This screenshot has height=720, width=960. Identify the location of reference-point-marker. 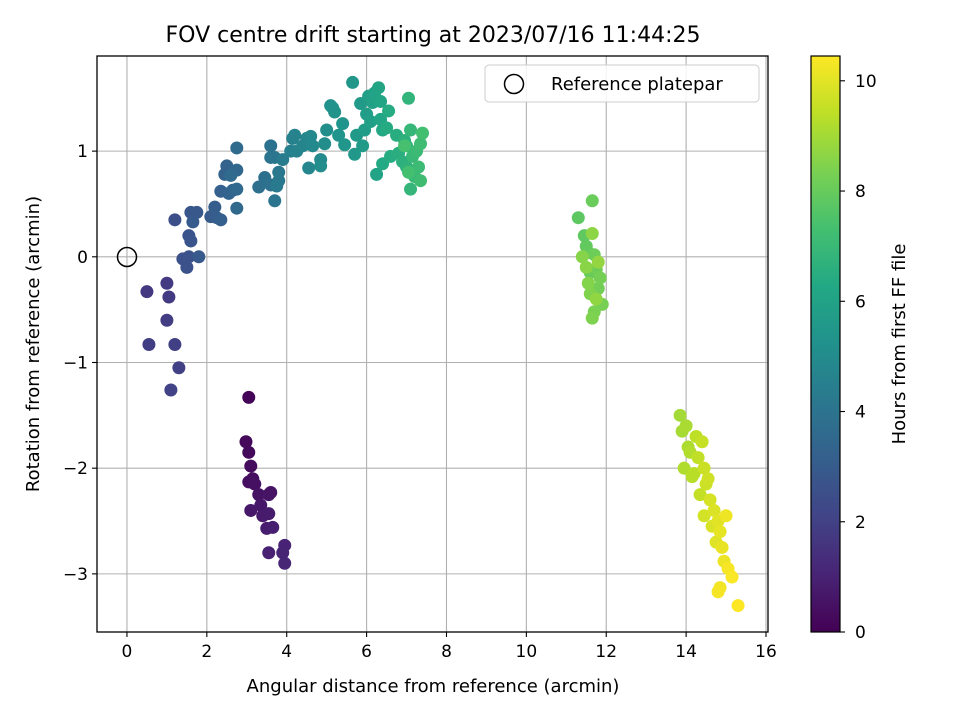
(127, 257).